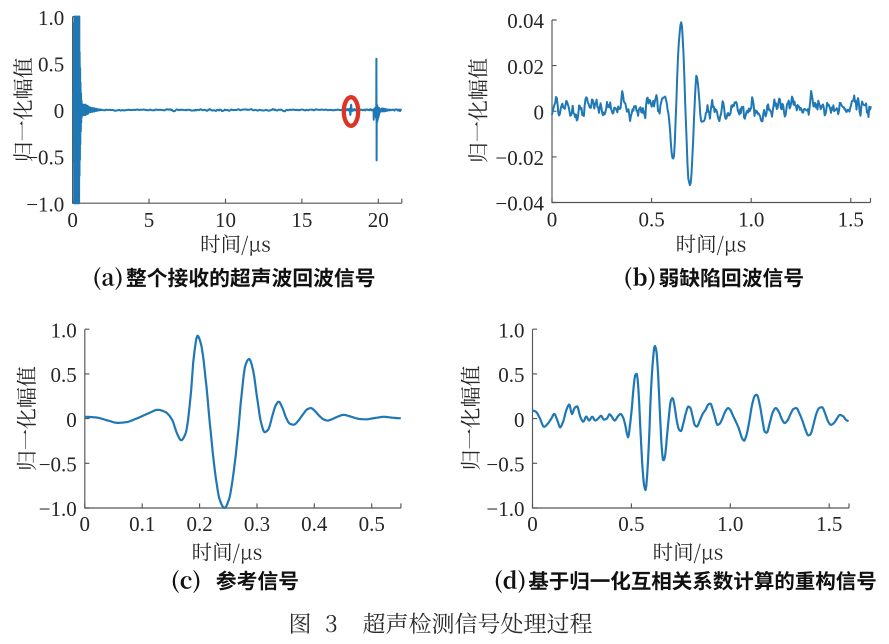 Image resolution: width=889 pixels, height=644 pixels. What do you see at coordinates (225, 220) in the screenshot?
I see `svg-text: 10` at bounding box center [225, 220].